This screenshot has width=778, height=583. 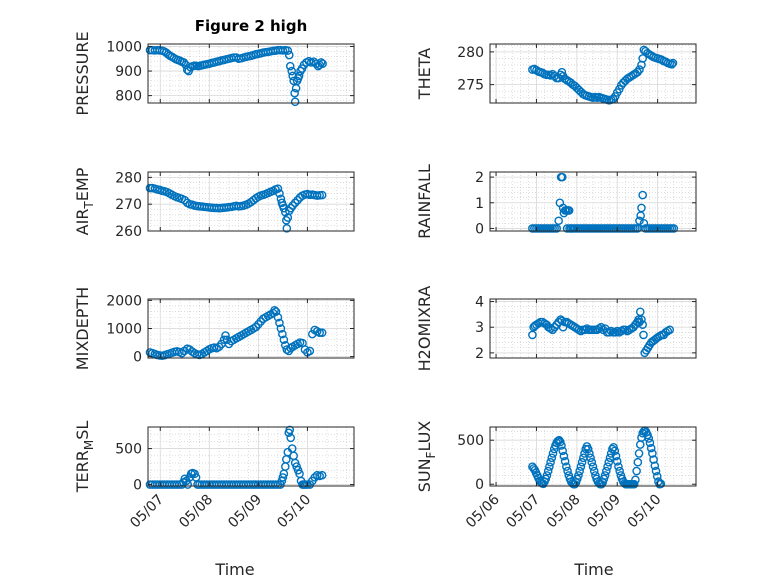 I want to click on x-tick-label: 05/09, so click(x=245, y=512).